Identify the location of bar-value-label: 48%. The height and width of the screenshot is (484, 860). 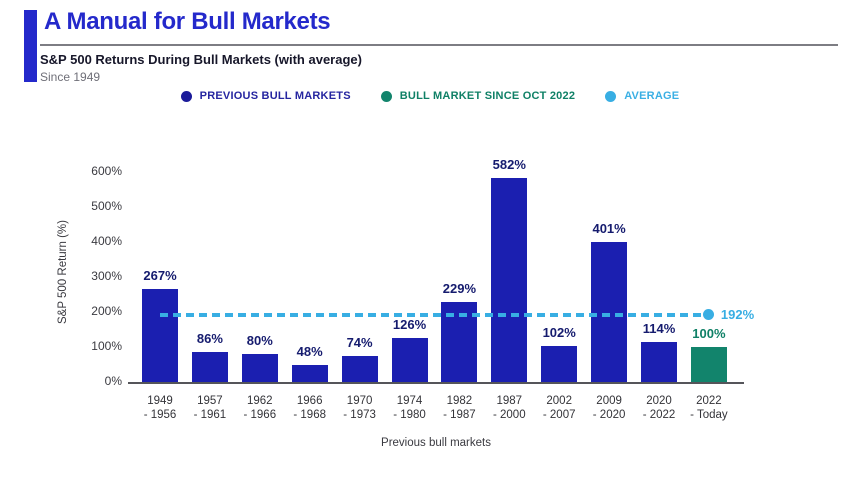
(309, 352).